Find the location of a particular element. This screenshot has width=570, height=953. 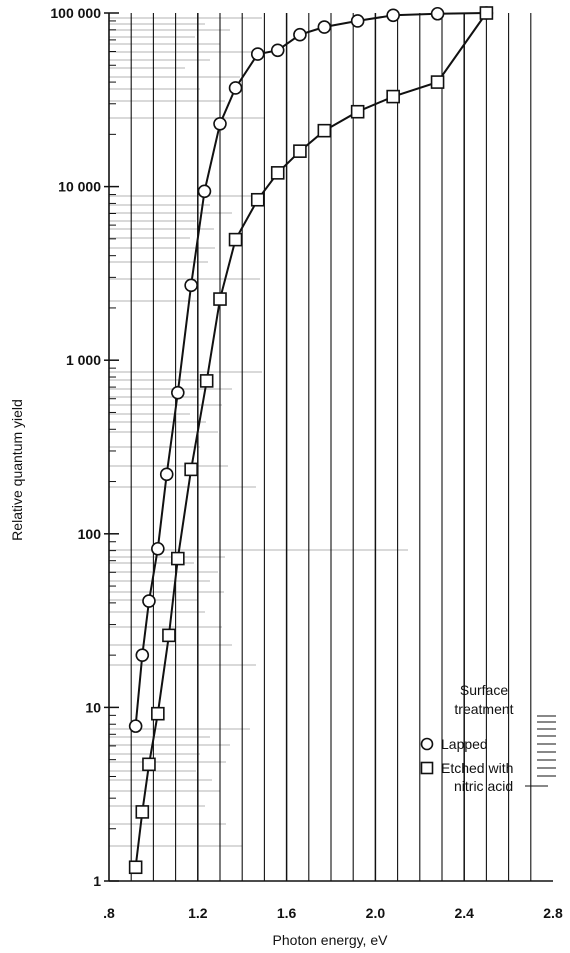

x-tick-label-5: 2.8 is located at coordinates (553, 913).